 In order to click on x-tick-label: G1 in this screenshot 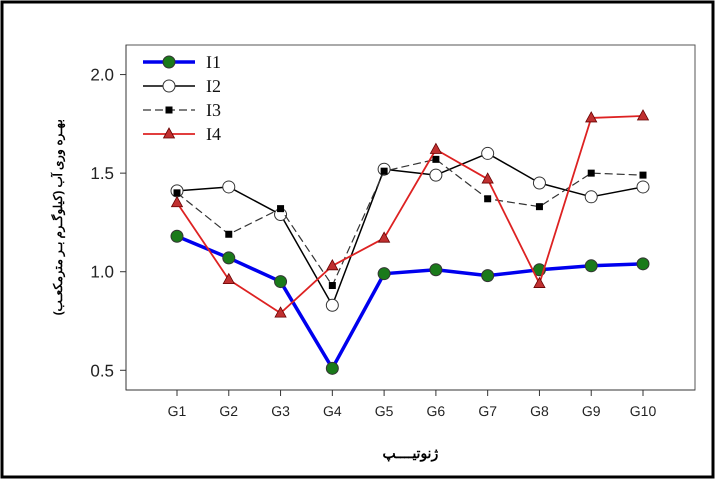, I will do `click(177, 411)`.